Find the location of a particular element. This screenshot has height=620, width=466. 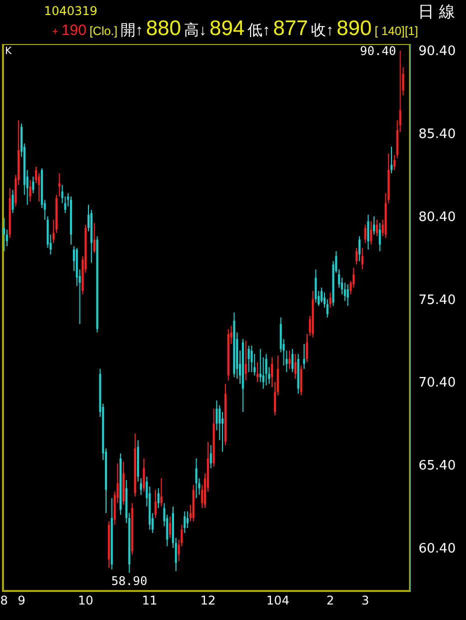

text: 190 is located at coordinates (73, 30).